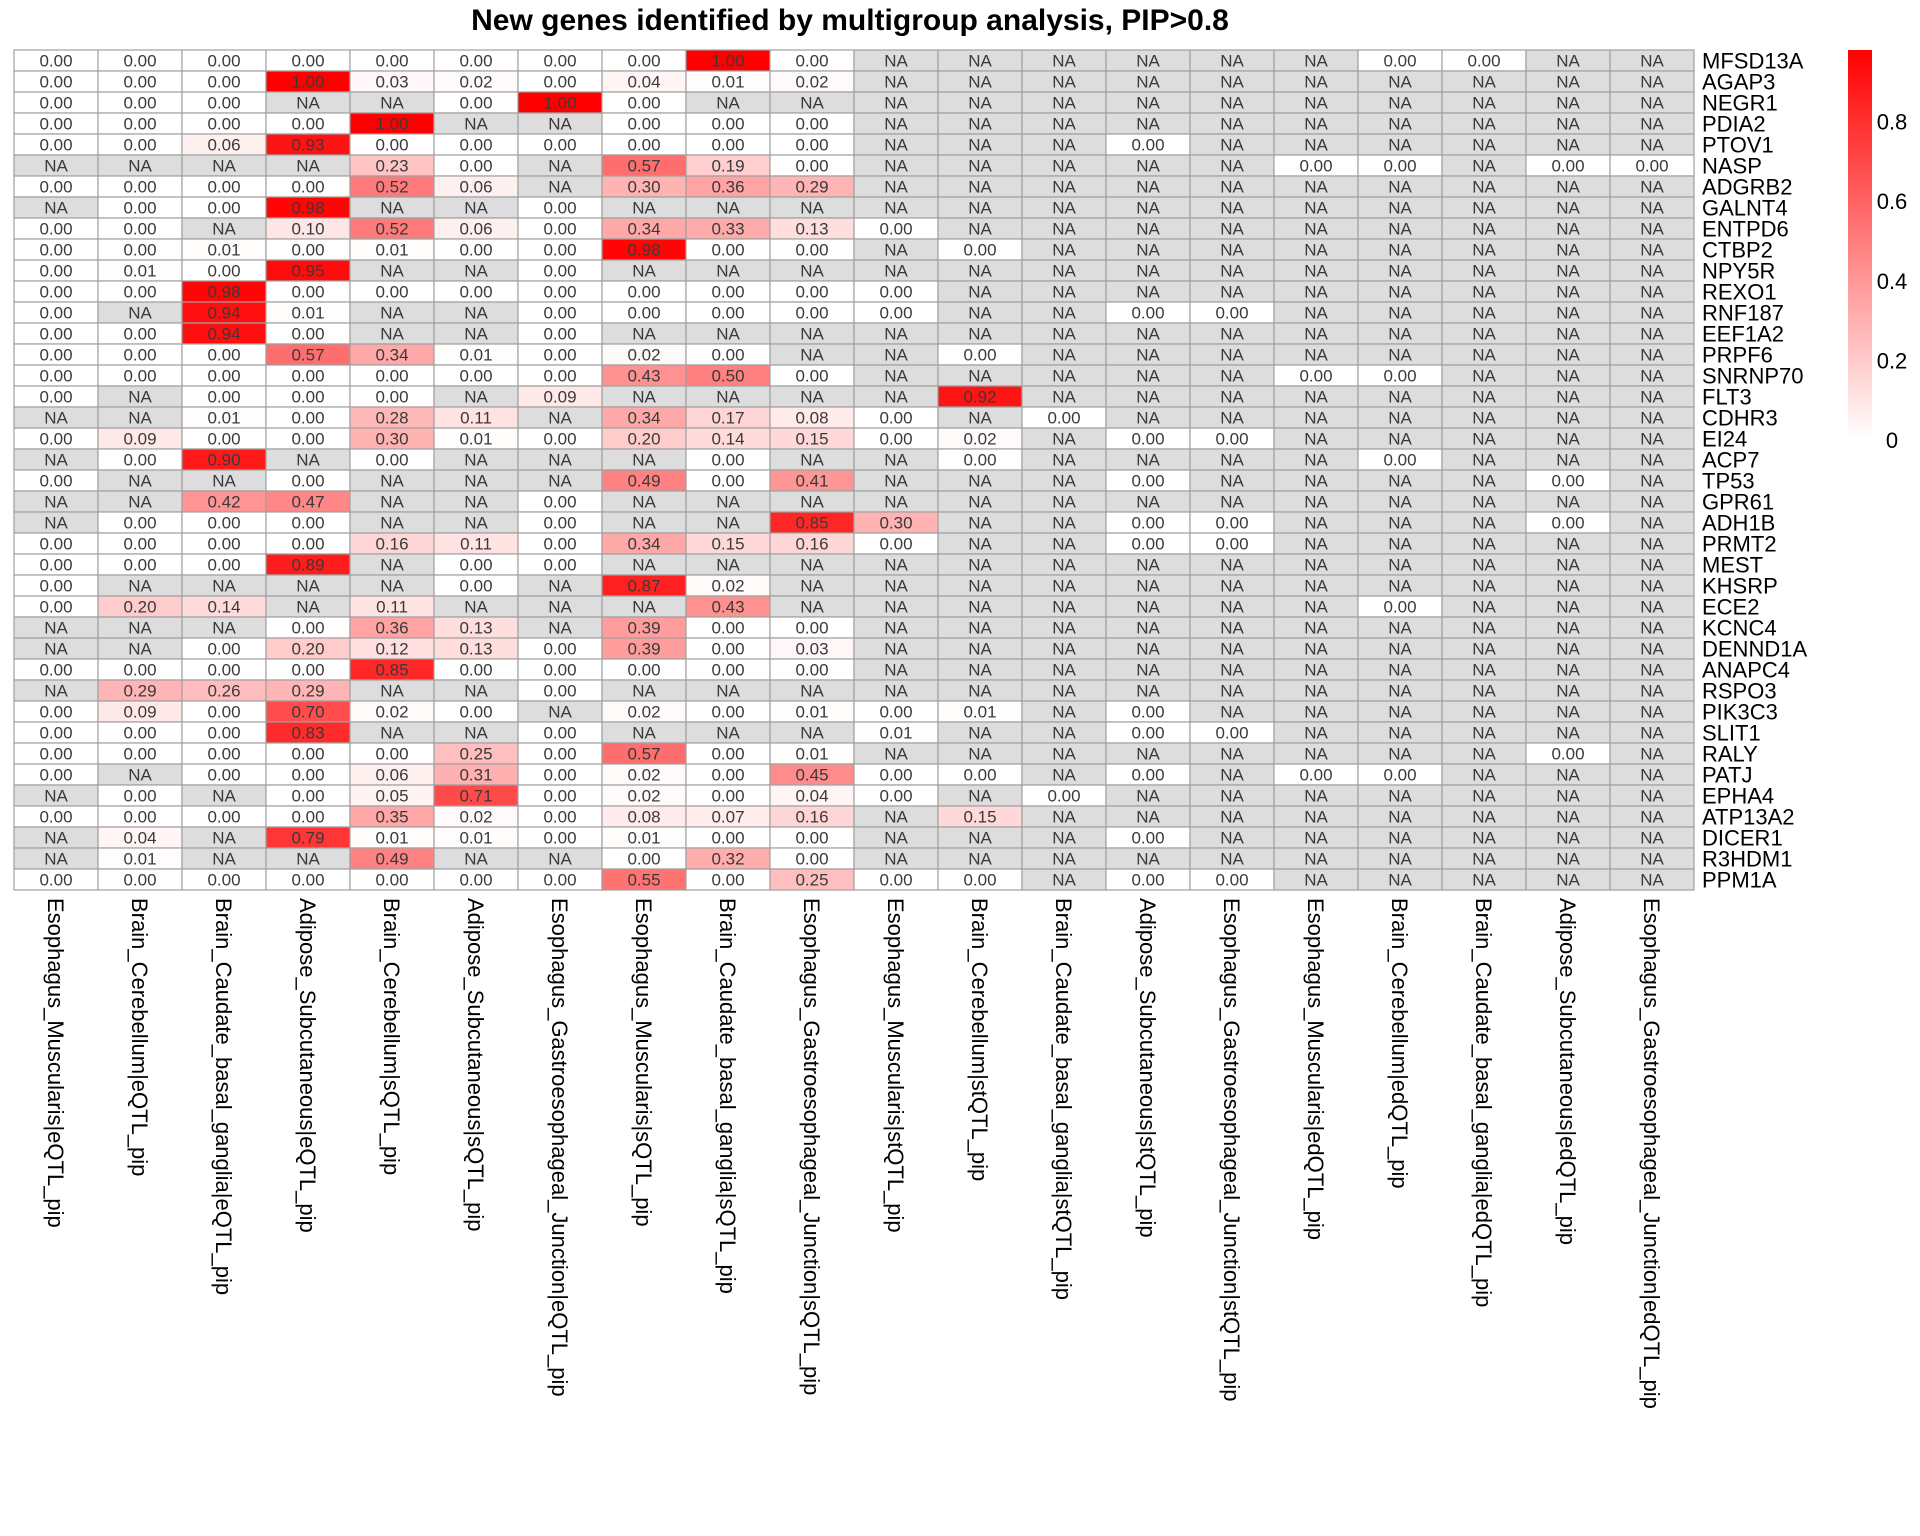  I want to click on cell-value-label: 0.34, so click(643, 418).